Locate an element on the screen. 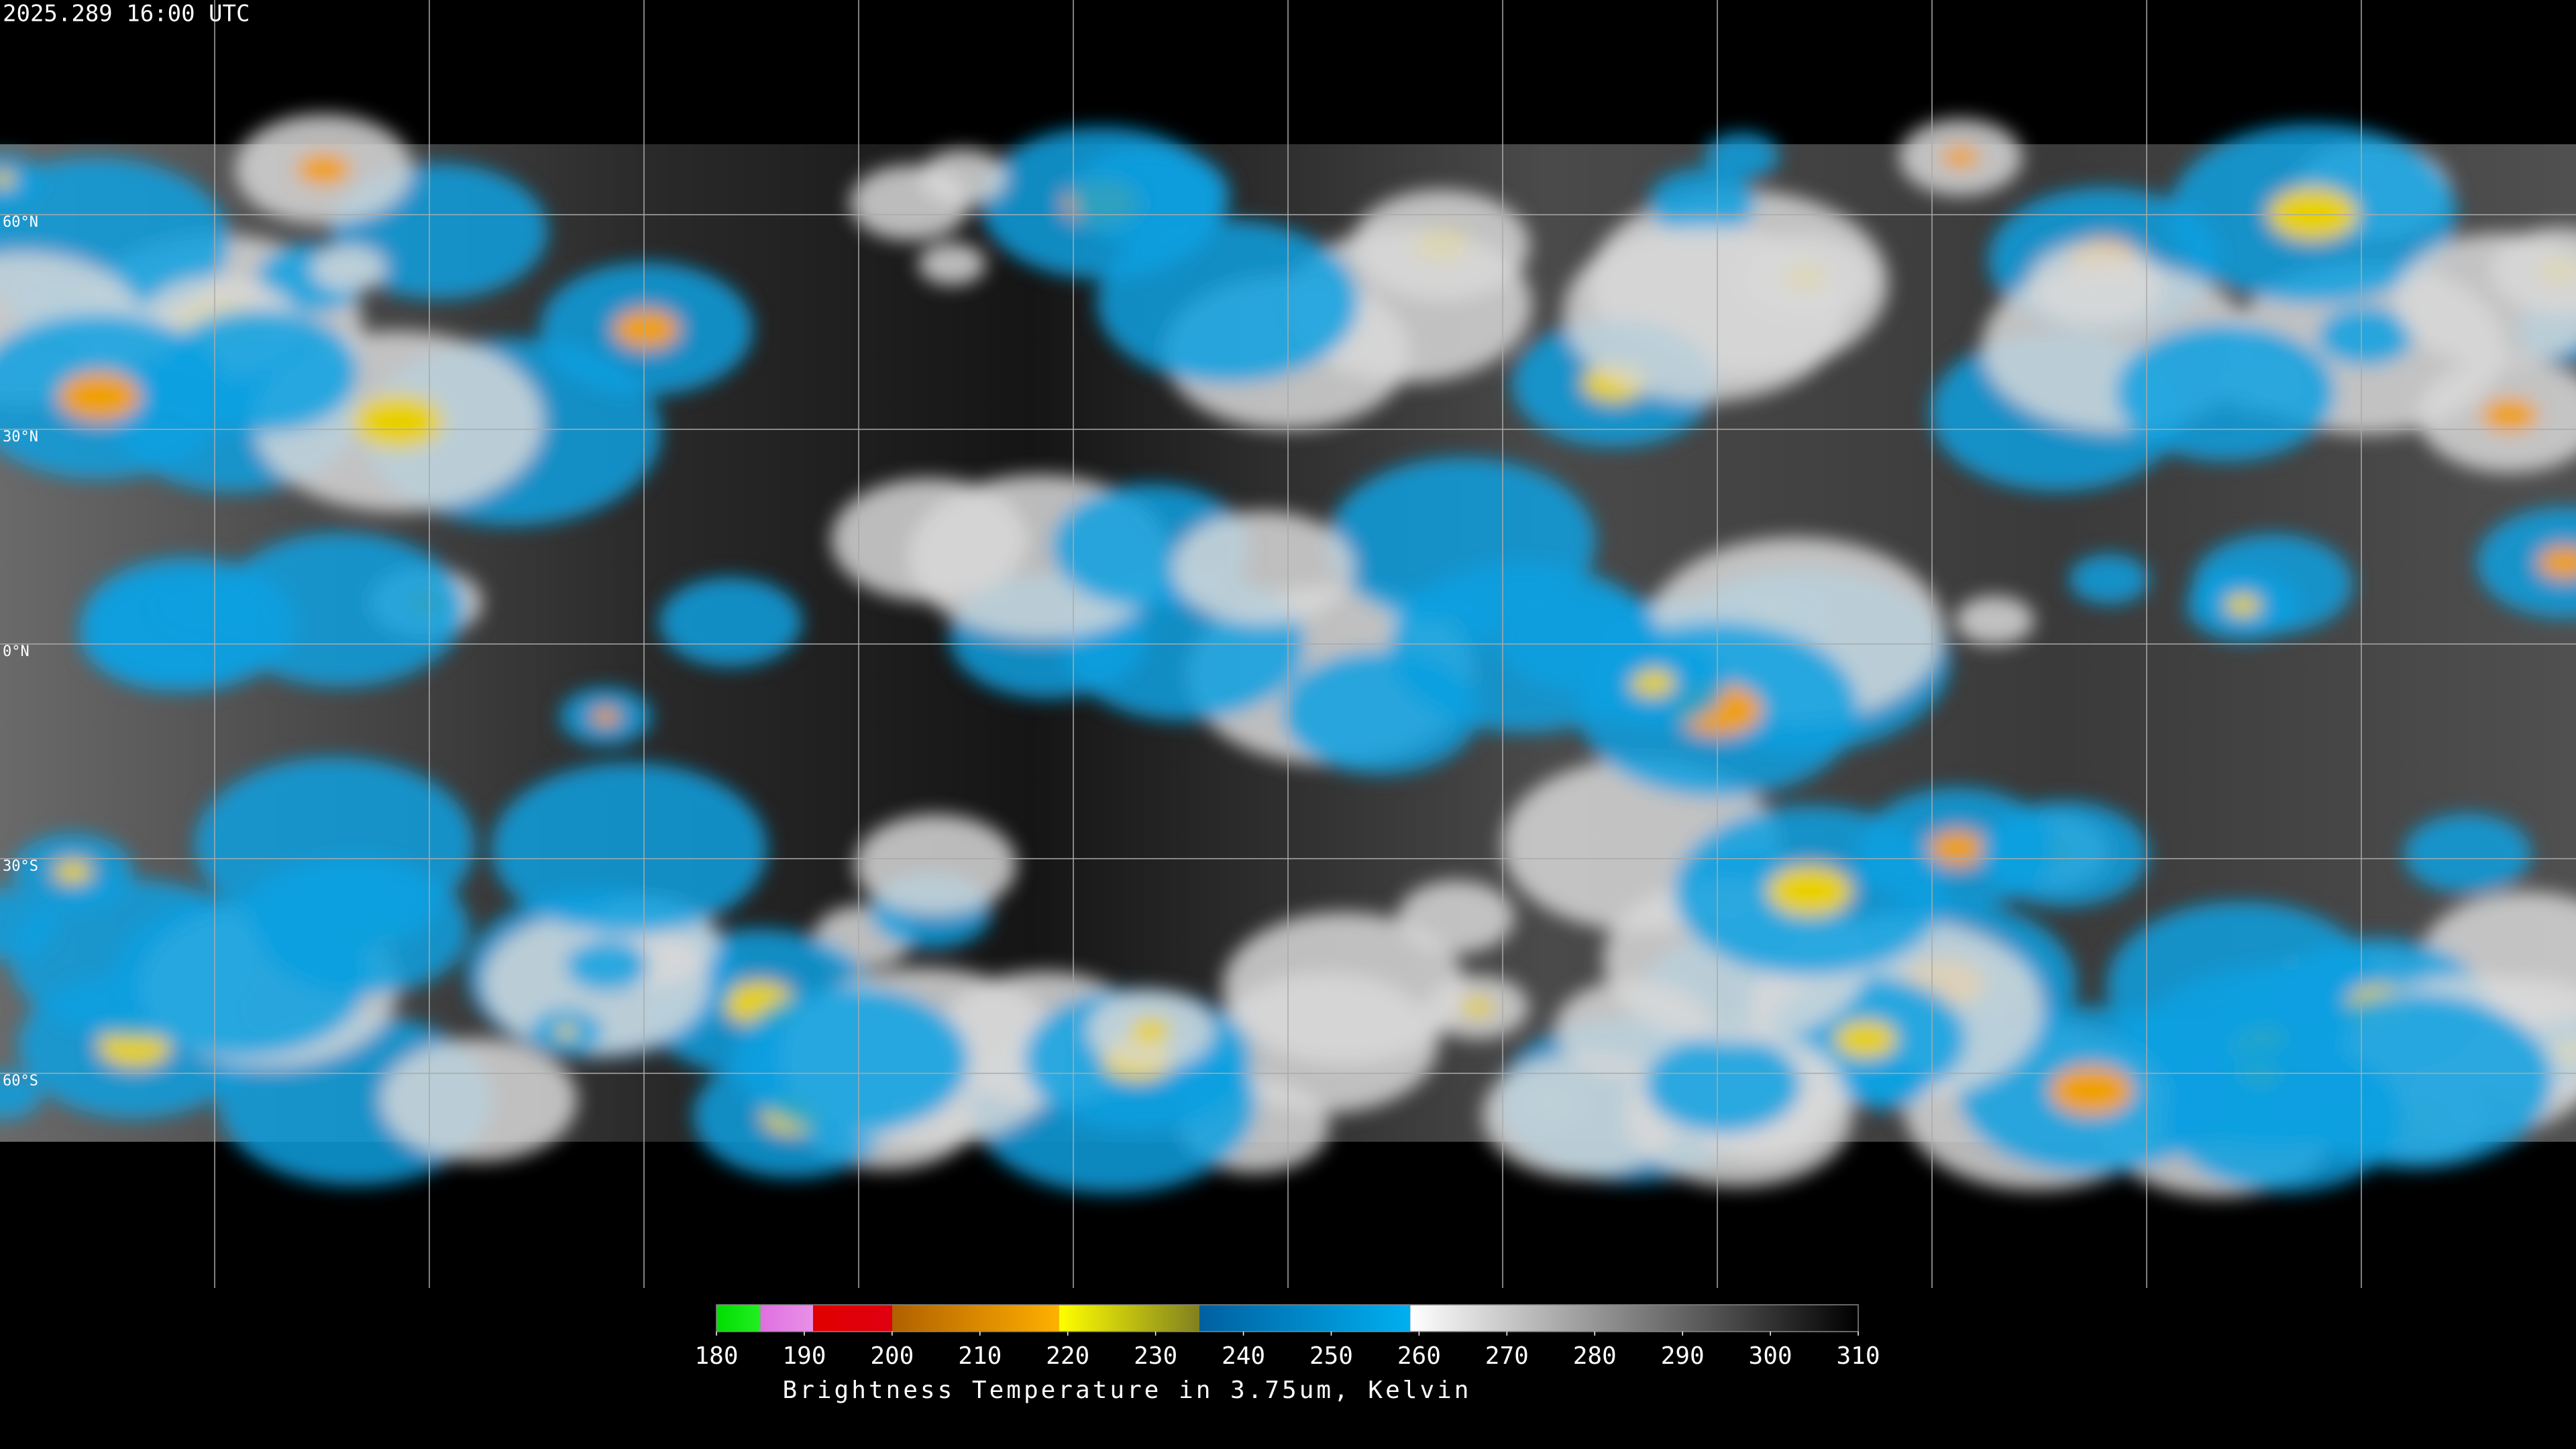 The width and height of the screenshot is (2576, 1449). colorbar-tick-label: 270 is located at coordinates (1507, 1356).